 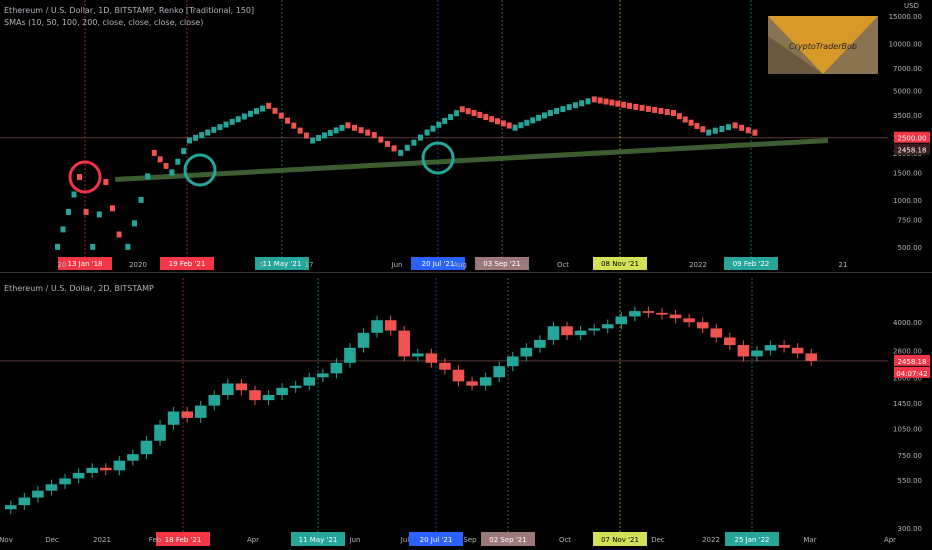 I want to click on date-marker-label: 02 Sep '21, so click(x=507, y=540).